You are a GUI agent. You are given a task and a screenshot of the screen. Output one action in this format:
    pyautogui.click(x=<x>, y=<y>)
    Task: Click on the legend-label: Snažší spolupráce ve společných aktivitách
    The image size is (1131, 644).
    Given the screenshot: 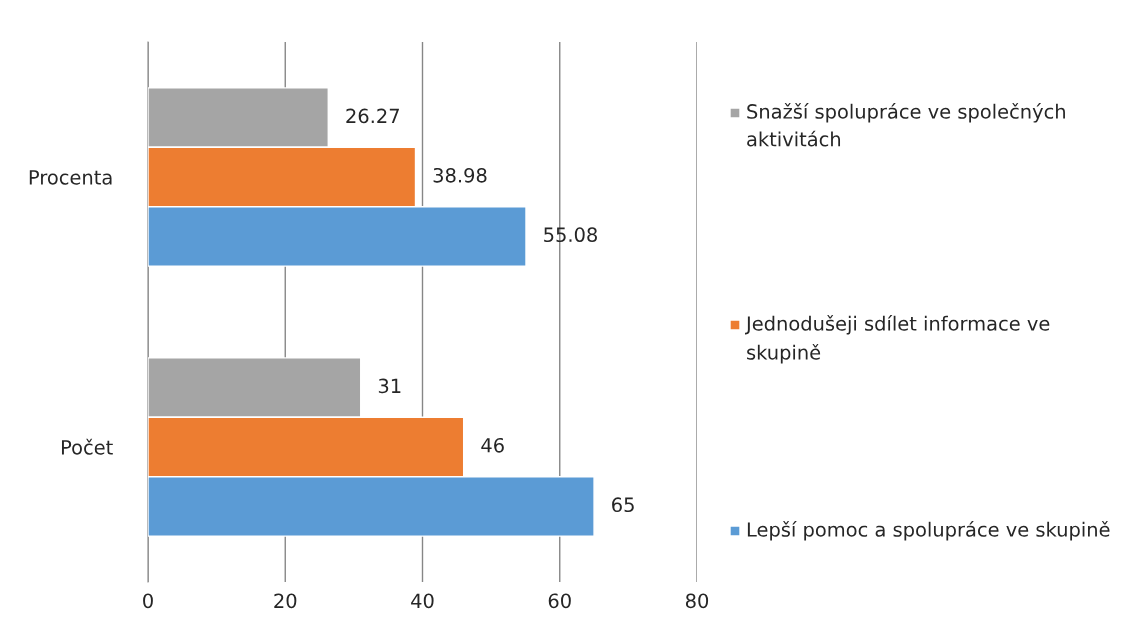 What is the action you would take?
    pyautogui.click(x=906, y=125)
    